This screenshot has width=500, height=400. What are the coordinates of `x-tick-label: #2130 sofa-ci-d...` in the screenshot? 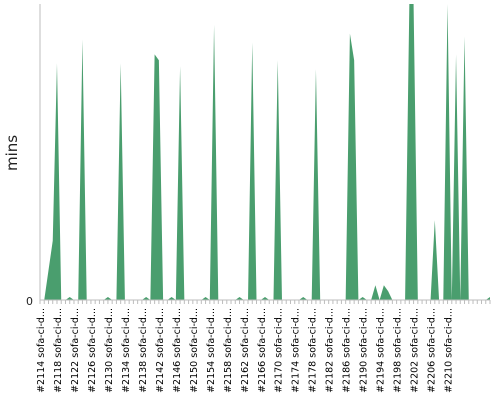 It's located at (109, 350).